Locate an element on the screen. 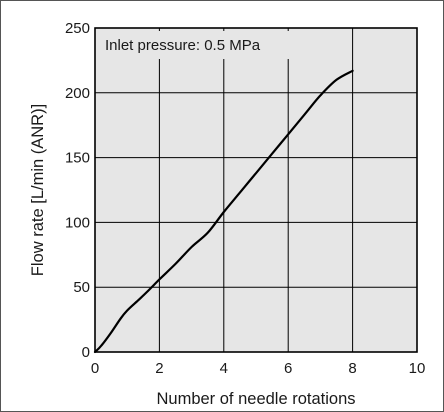  annotation-box is located at coordinates (206, 45).